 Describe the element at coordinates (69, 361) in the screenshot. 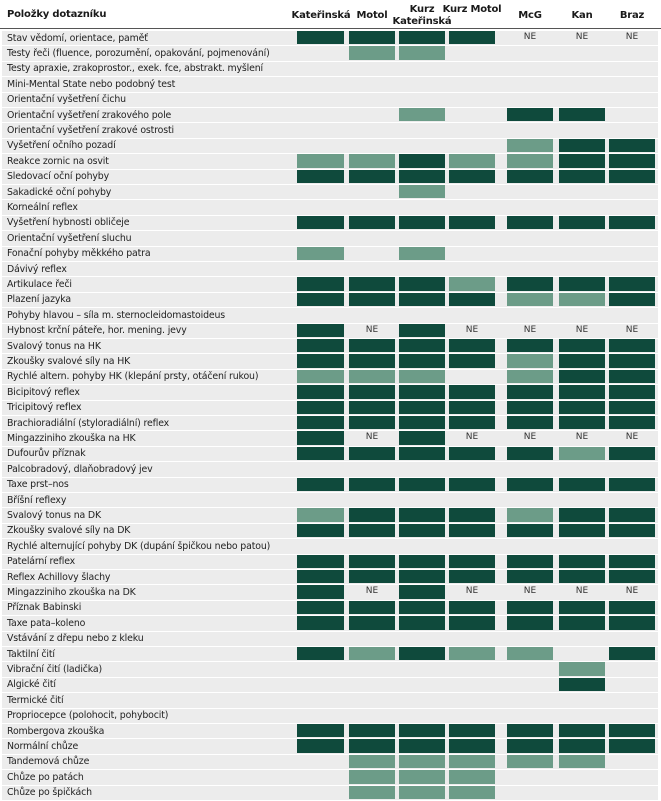

I see `row-label: Zkoušky svalové síly na HK` at that location.